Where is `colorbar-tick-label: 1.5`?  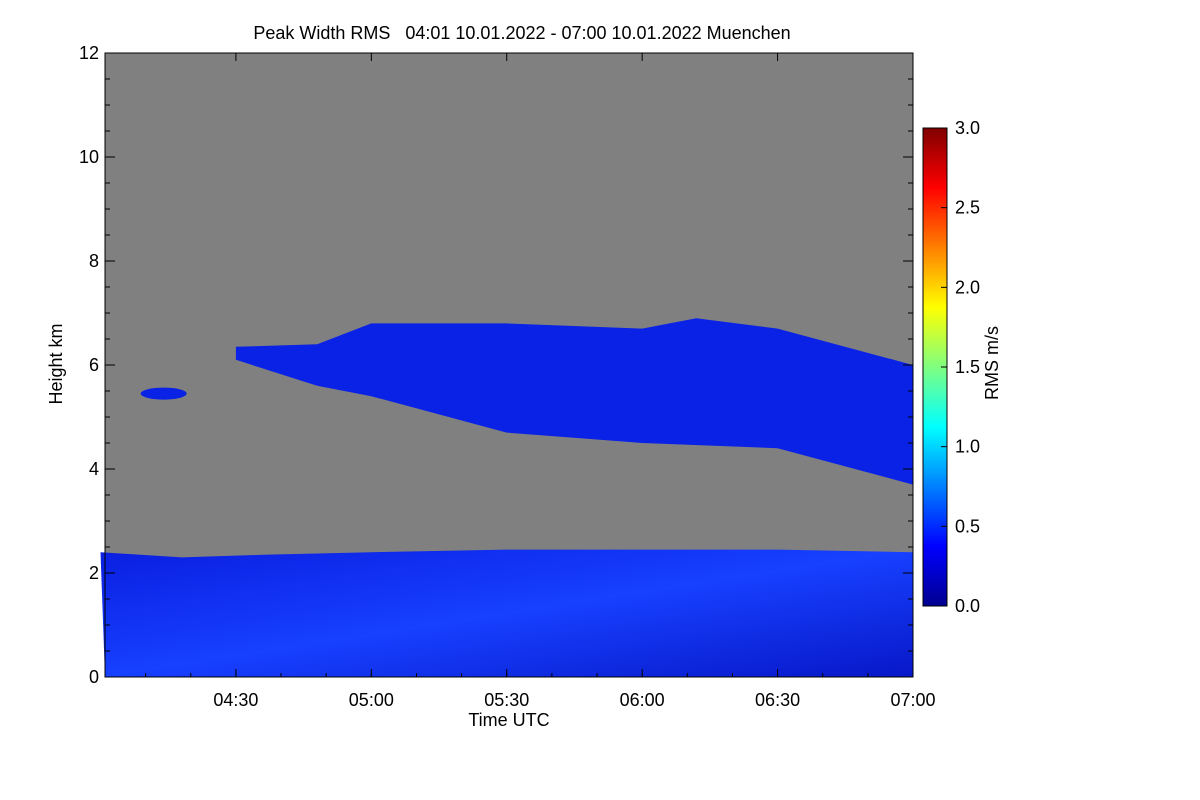
colorbar-tick-label: 1.5 is located at coordinates (967, 367).